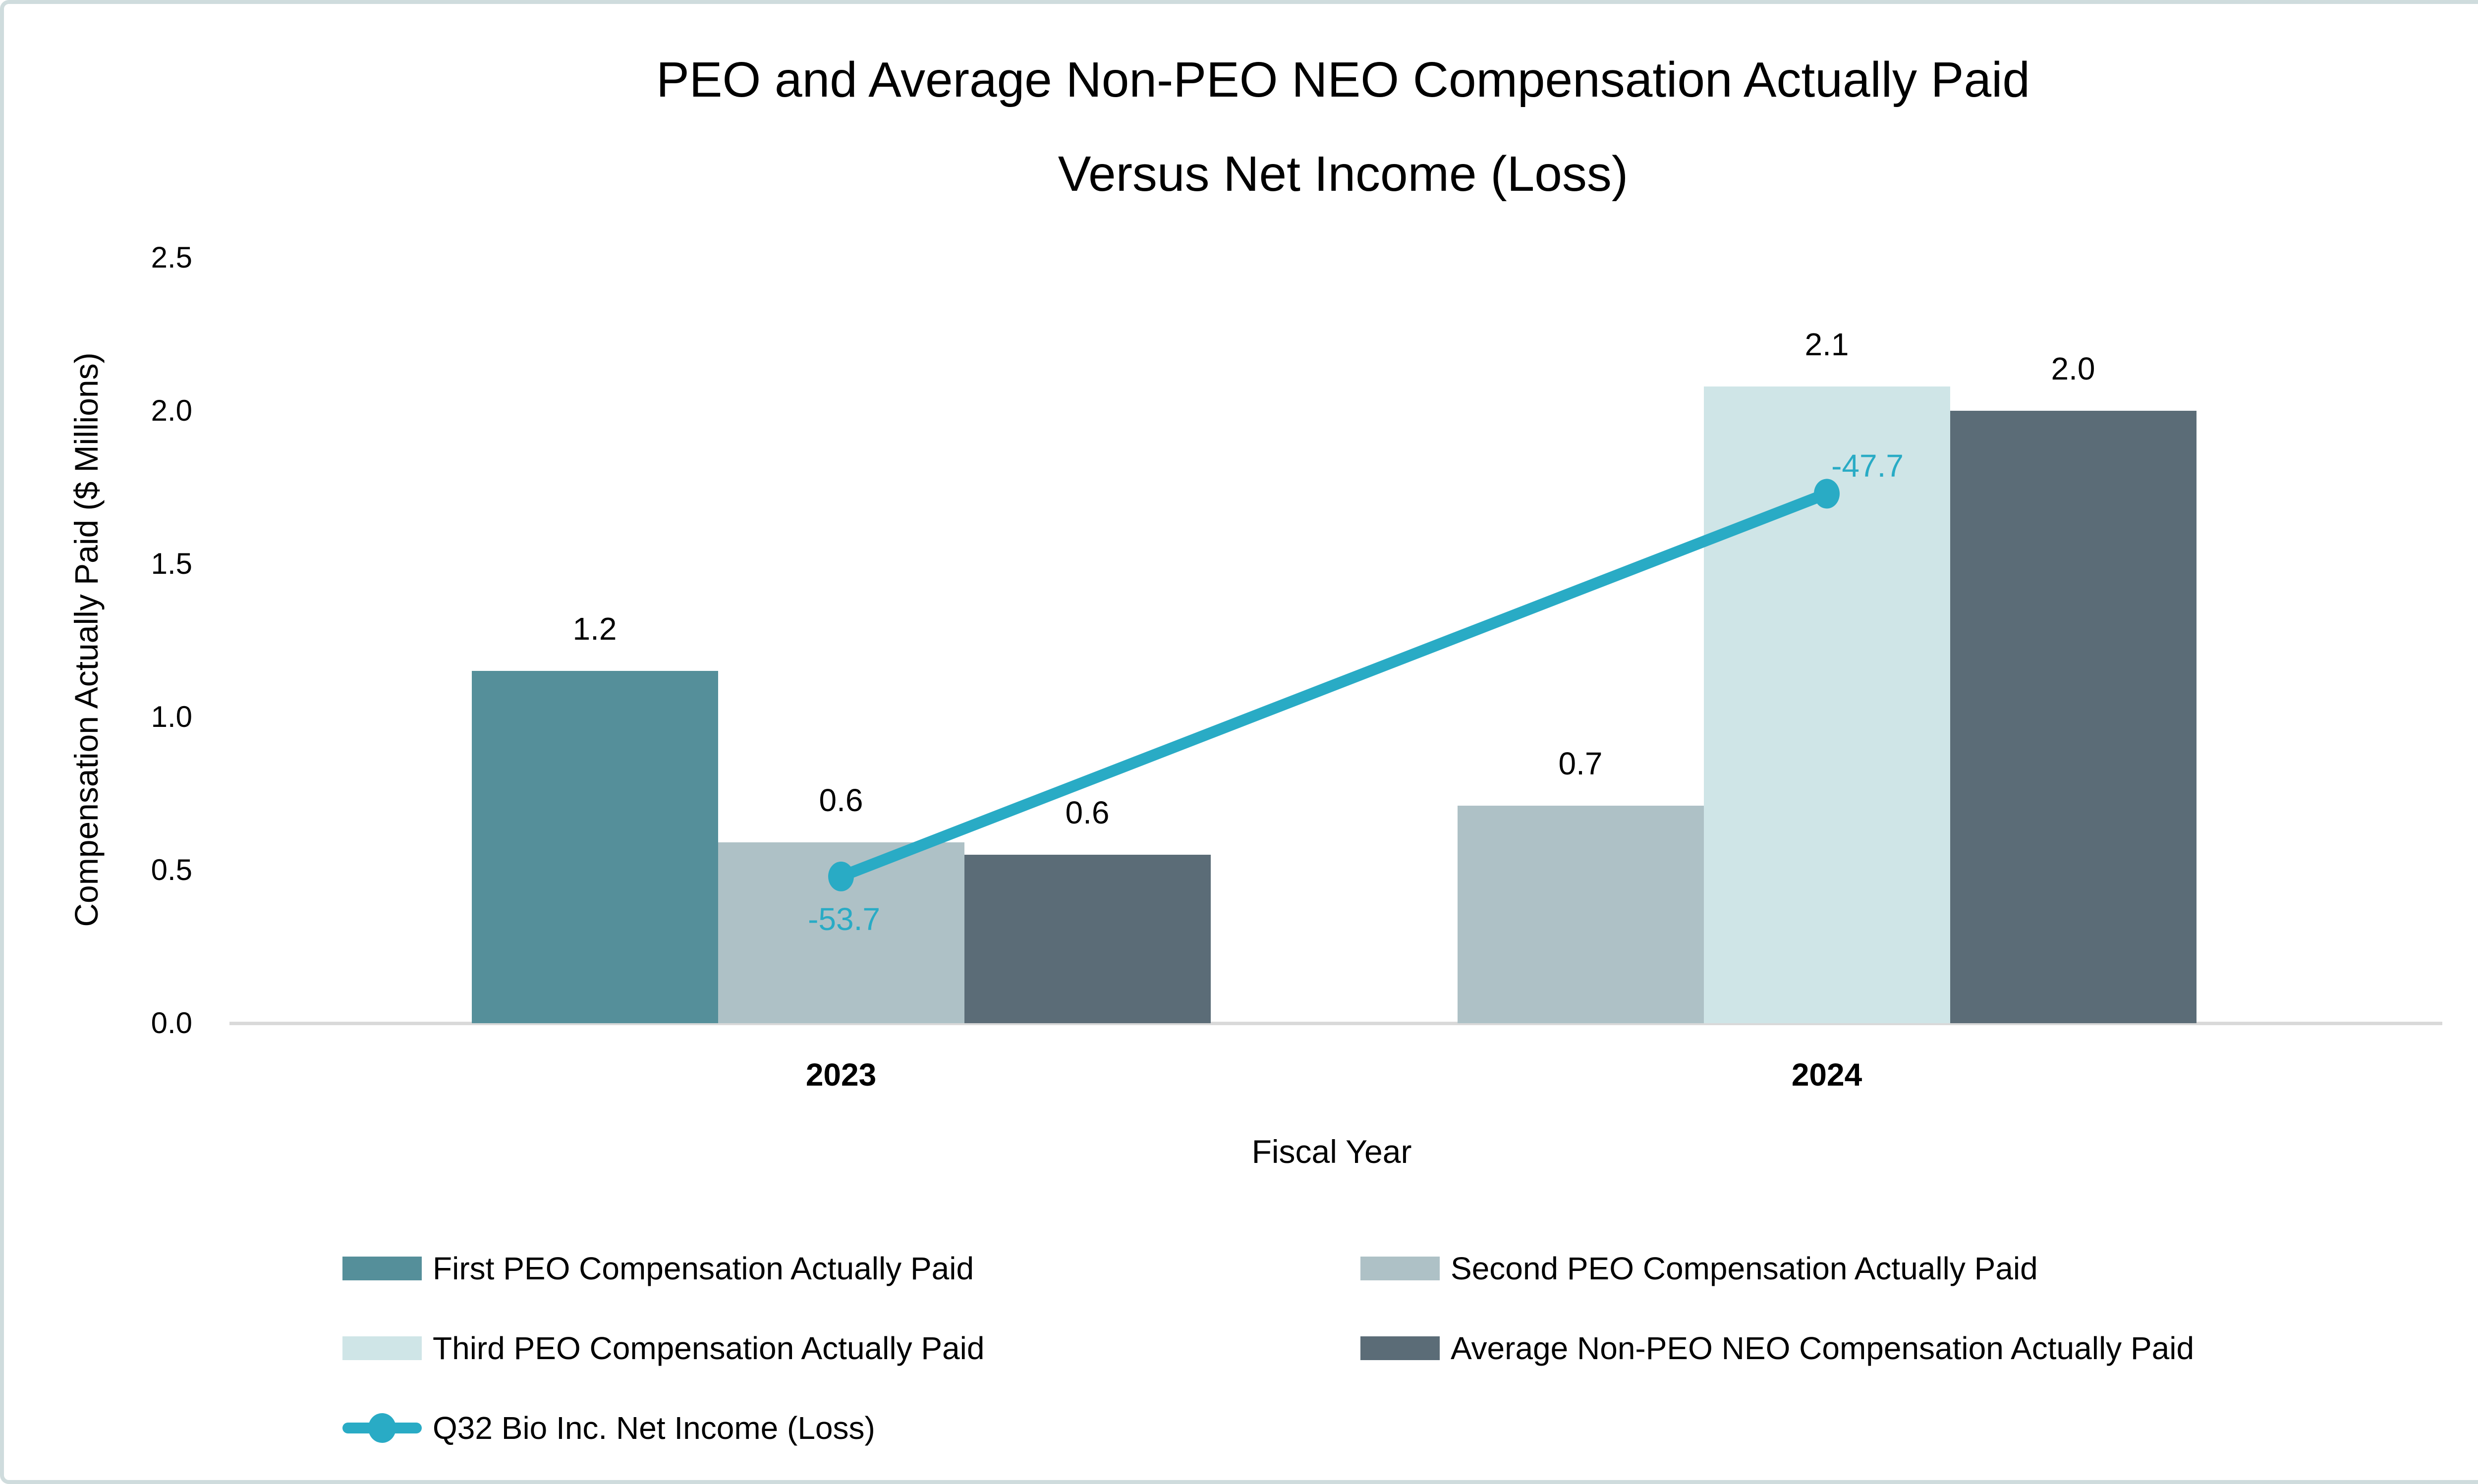 The image size is (2478, 1484). I want to click on left-axis-tick: 1.5, so click(172, 564).